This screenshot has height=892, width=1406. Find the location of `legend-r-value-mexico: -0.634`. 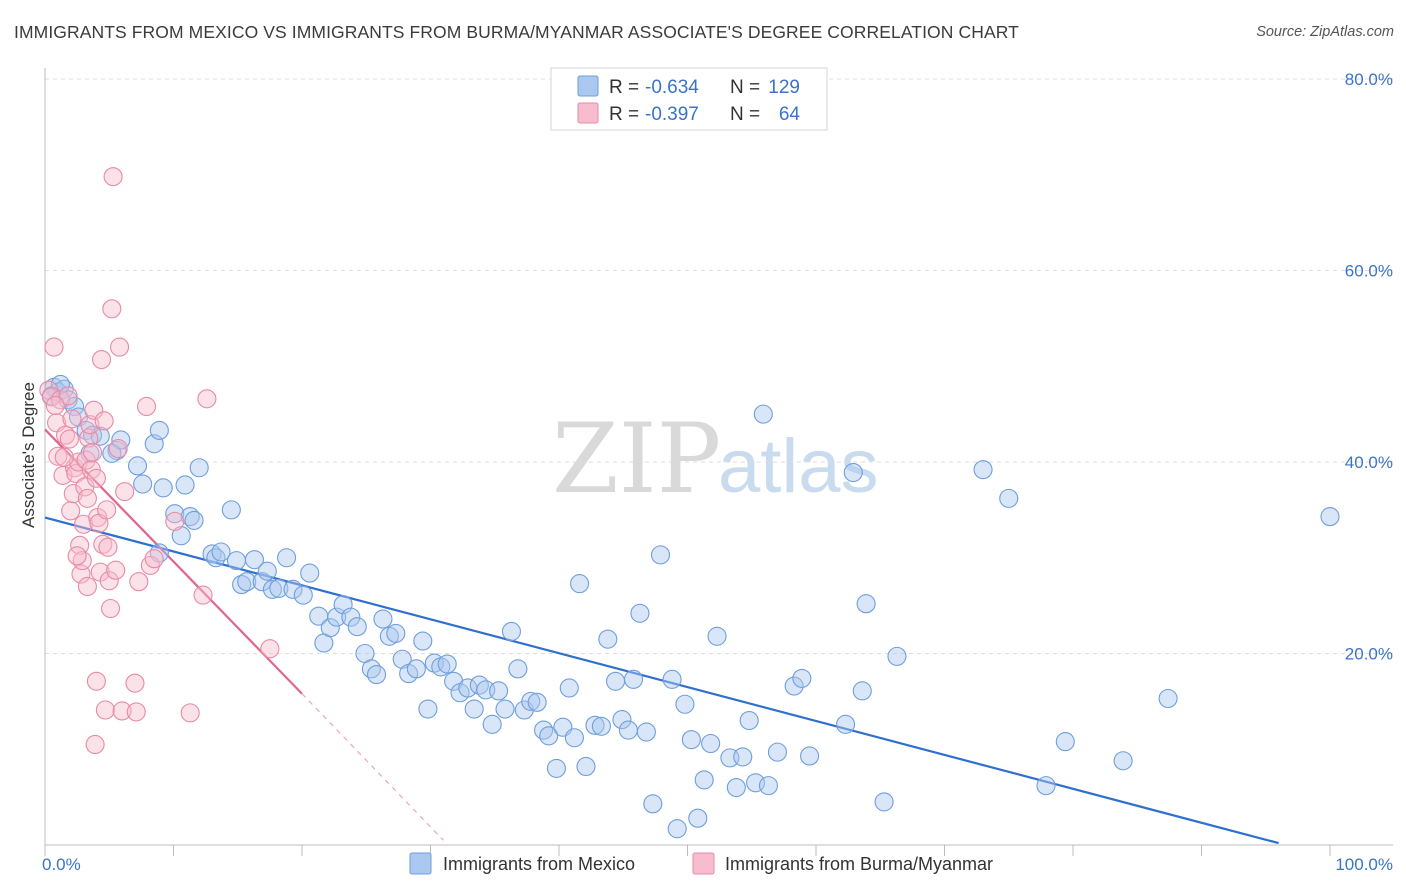

legend-r-value-mexico: -0.634 is located at coordinates (672, 87).